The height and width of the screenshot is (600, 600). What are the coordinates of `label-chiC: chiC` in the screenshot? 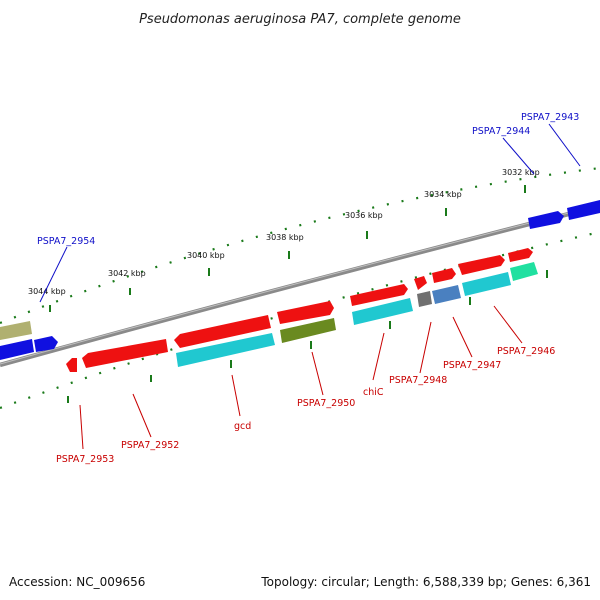 It's located at (373, 392).